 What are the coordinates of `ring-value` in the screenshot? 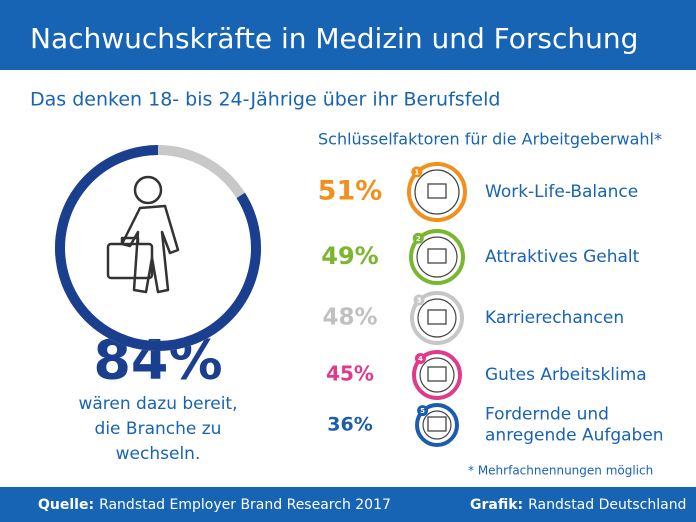 It's located at (158, 248).